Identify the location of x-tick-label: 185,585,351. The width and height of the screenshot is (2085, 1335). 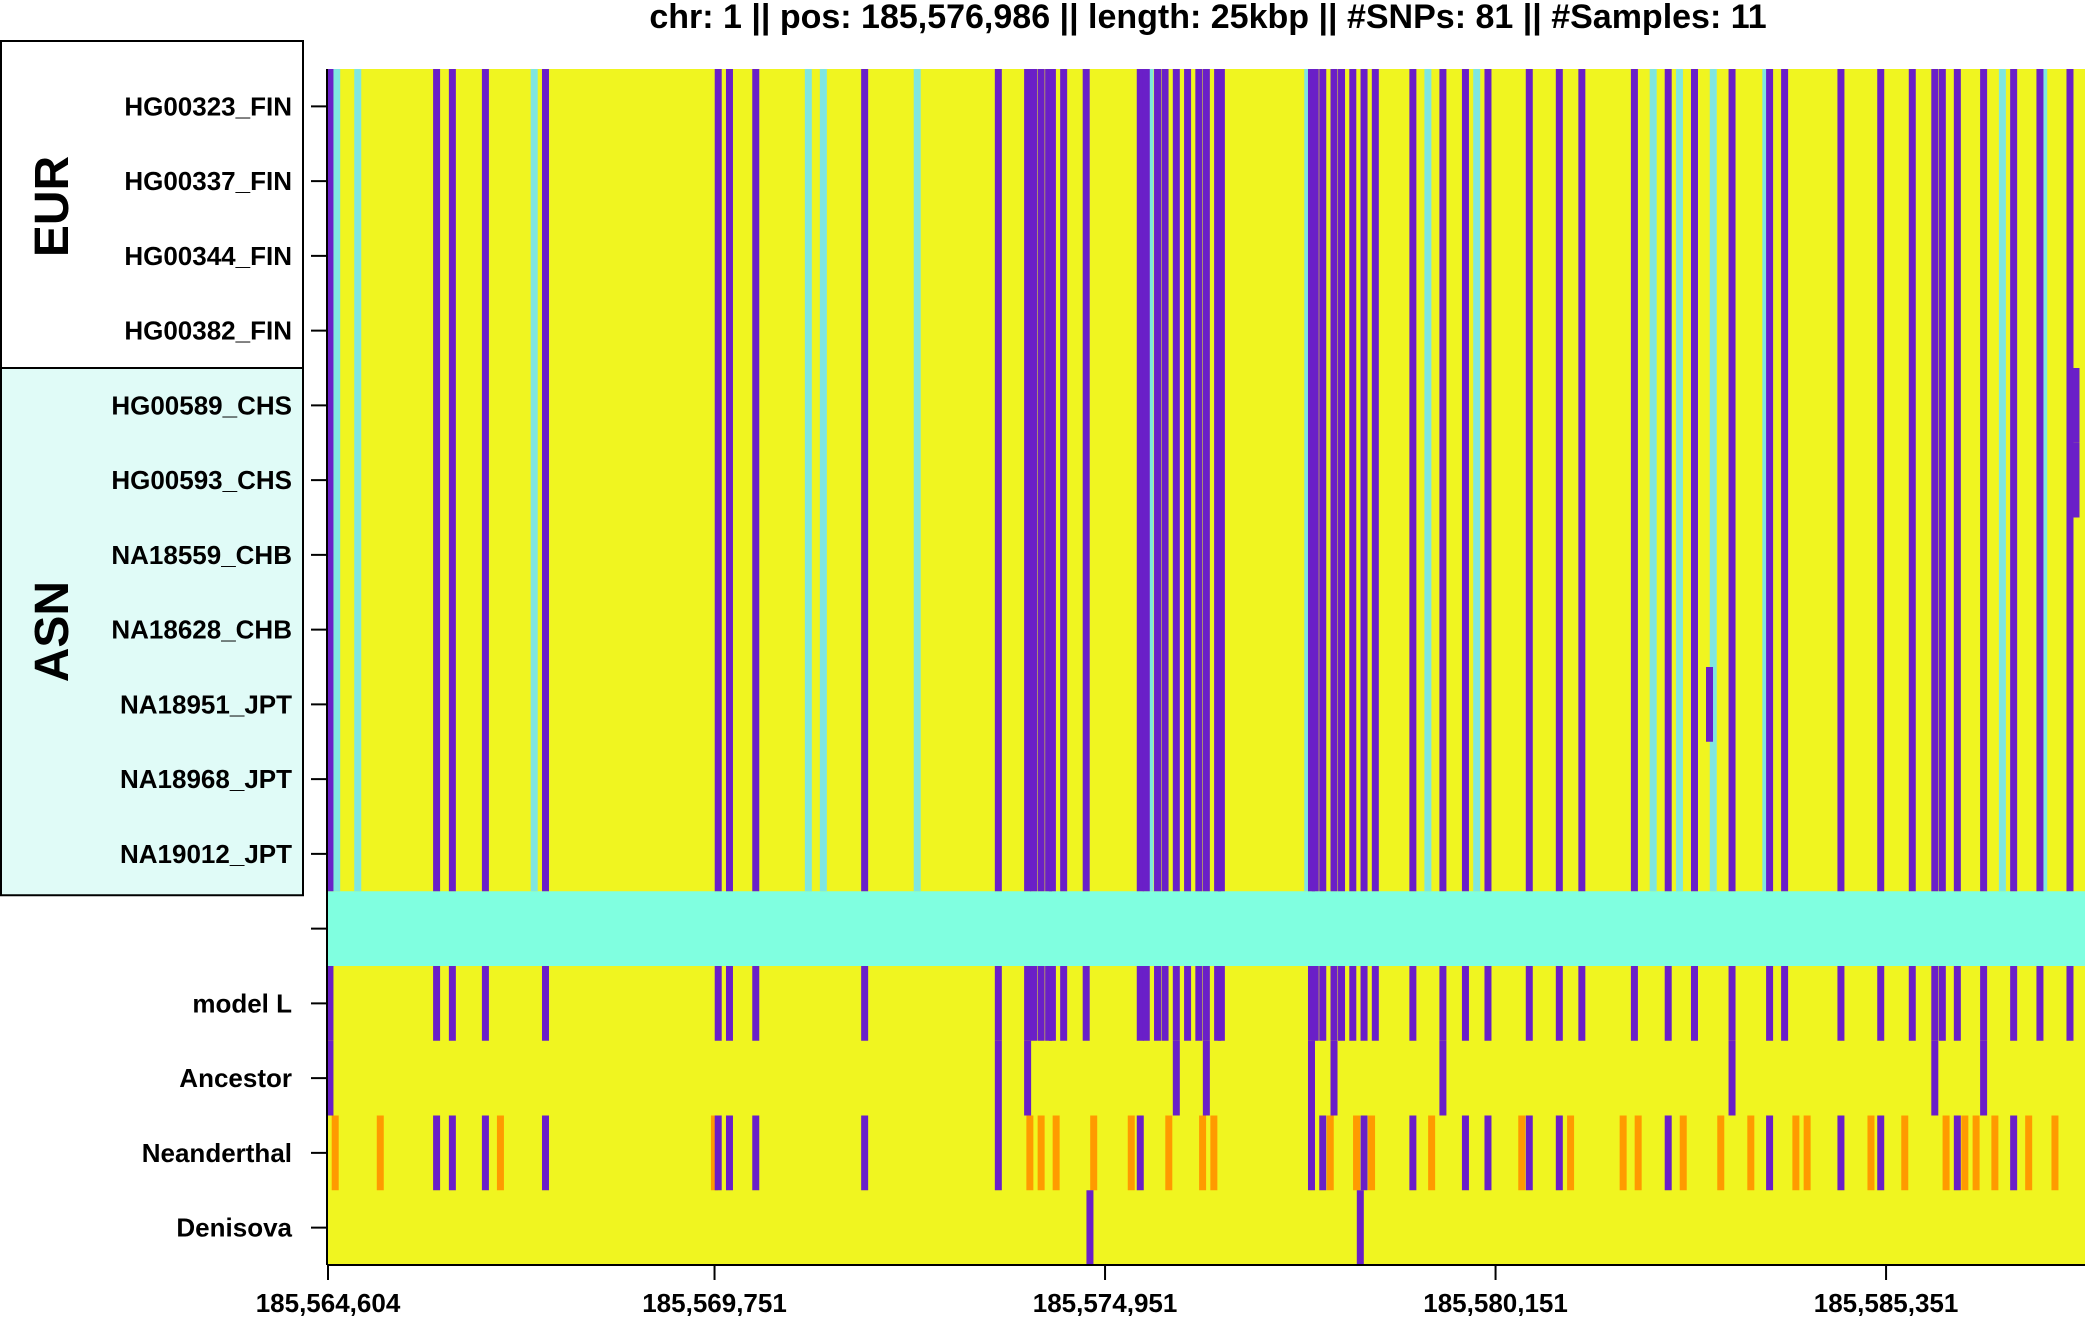
(1886, 1303).